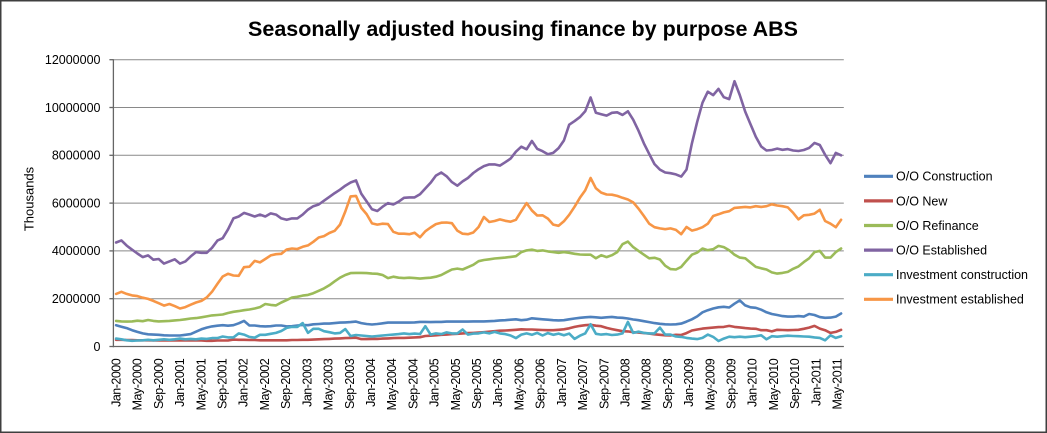 This screenshot has height=433, width=1047. I want to click on svg-text: Sep-2010, so click(795, 383).